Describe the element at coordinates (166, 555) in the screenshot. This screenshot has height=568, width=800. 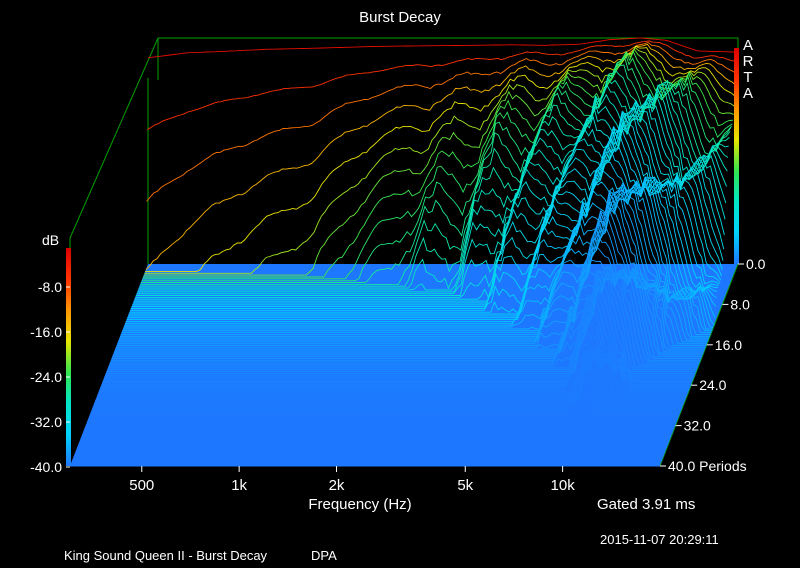
I see `footer-caption: King Sound Queen II - Burst Decay` at that location.